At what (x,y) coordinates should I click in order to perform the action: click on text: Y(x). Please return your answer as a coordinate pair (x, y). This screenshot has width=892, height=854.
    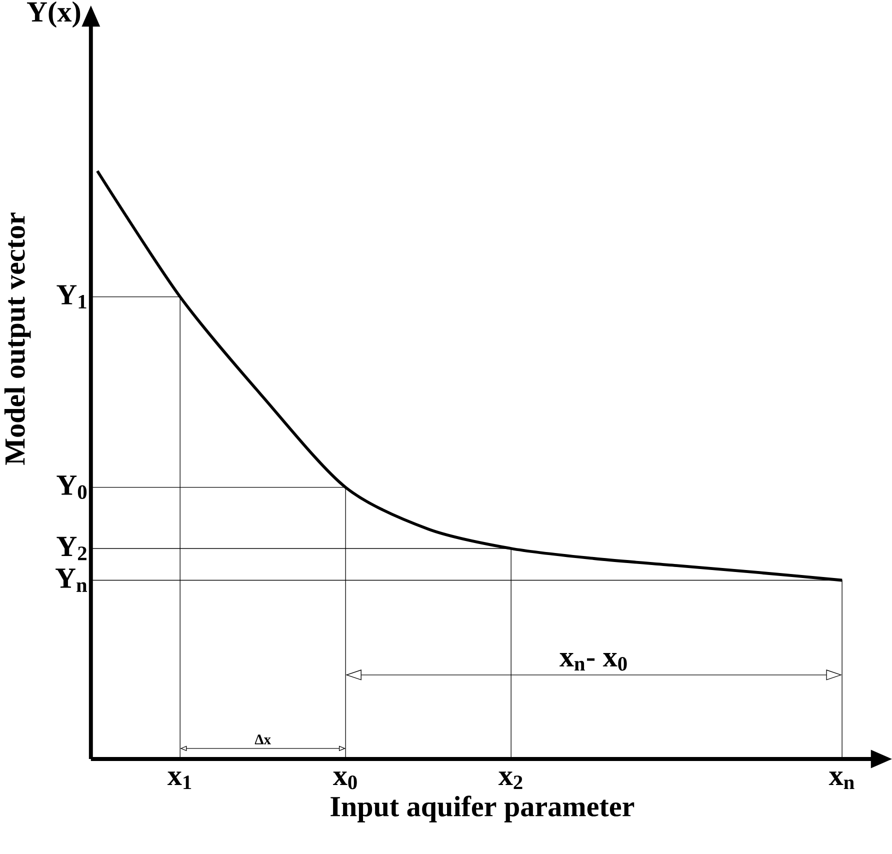
    Looking at the image, I should click on (53, 14).